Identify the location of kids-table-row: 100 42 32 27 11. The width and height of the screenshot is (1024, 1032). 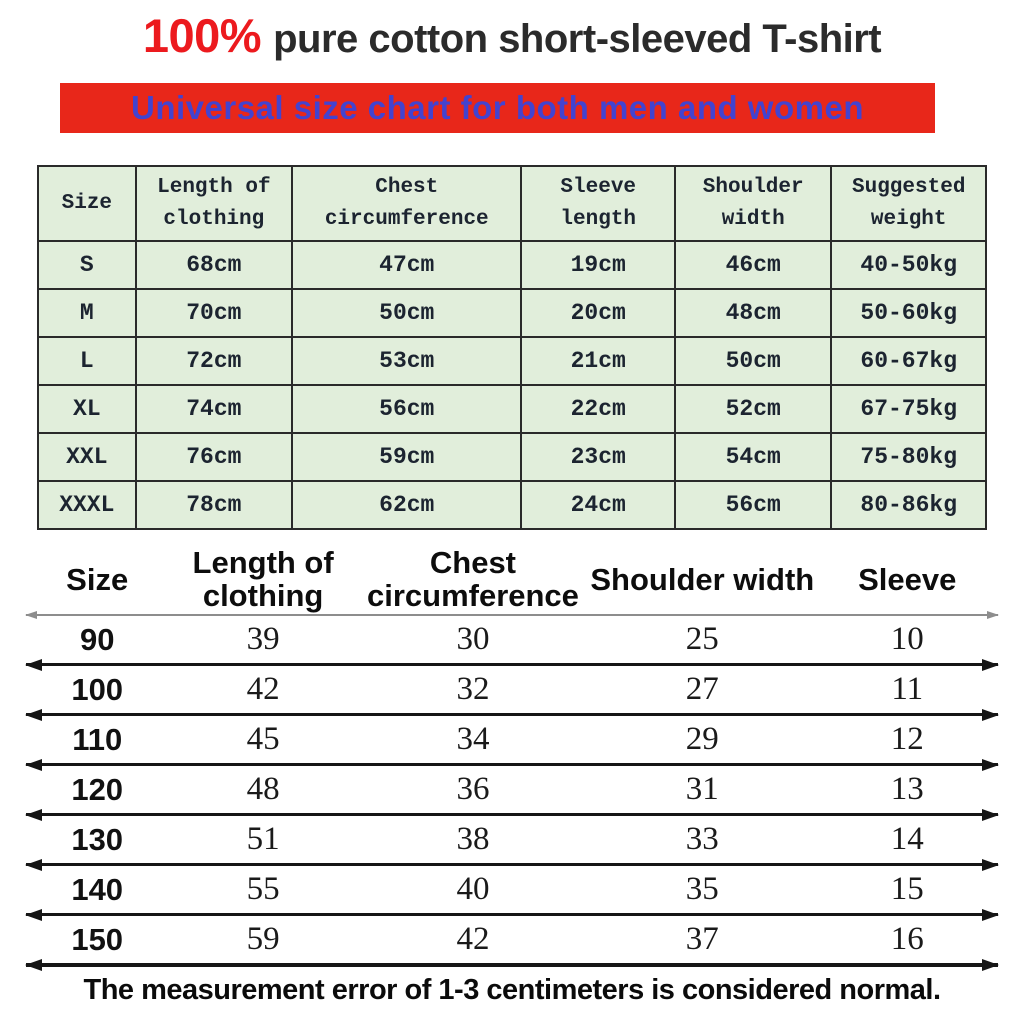
(512, 689).